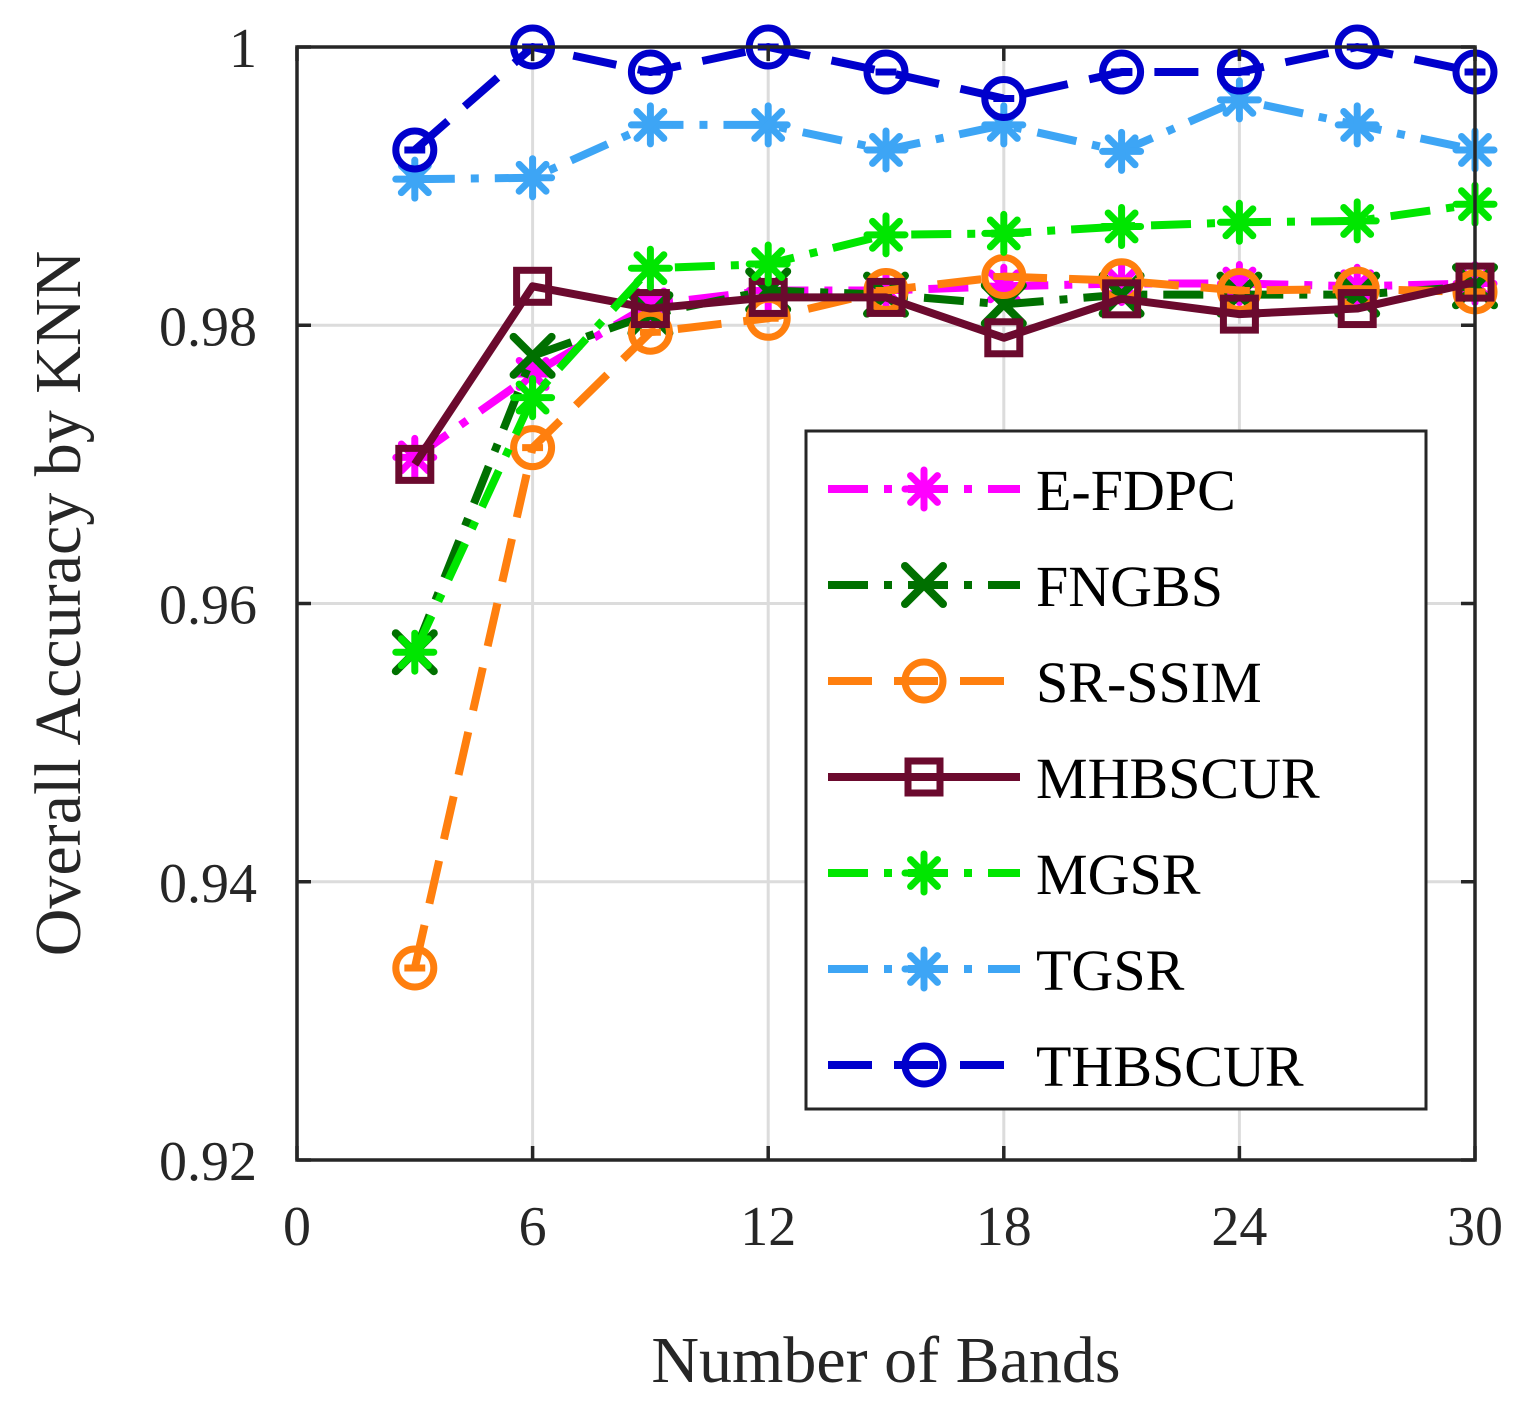 This screenshot has height=1408, width=1533. What do you see at coordinates (1025, 586) in the screenshot?
I see `legend-entry-fngbs: FNGBS` at bounding box center [1025, 586].